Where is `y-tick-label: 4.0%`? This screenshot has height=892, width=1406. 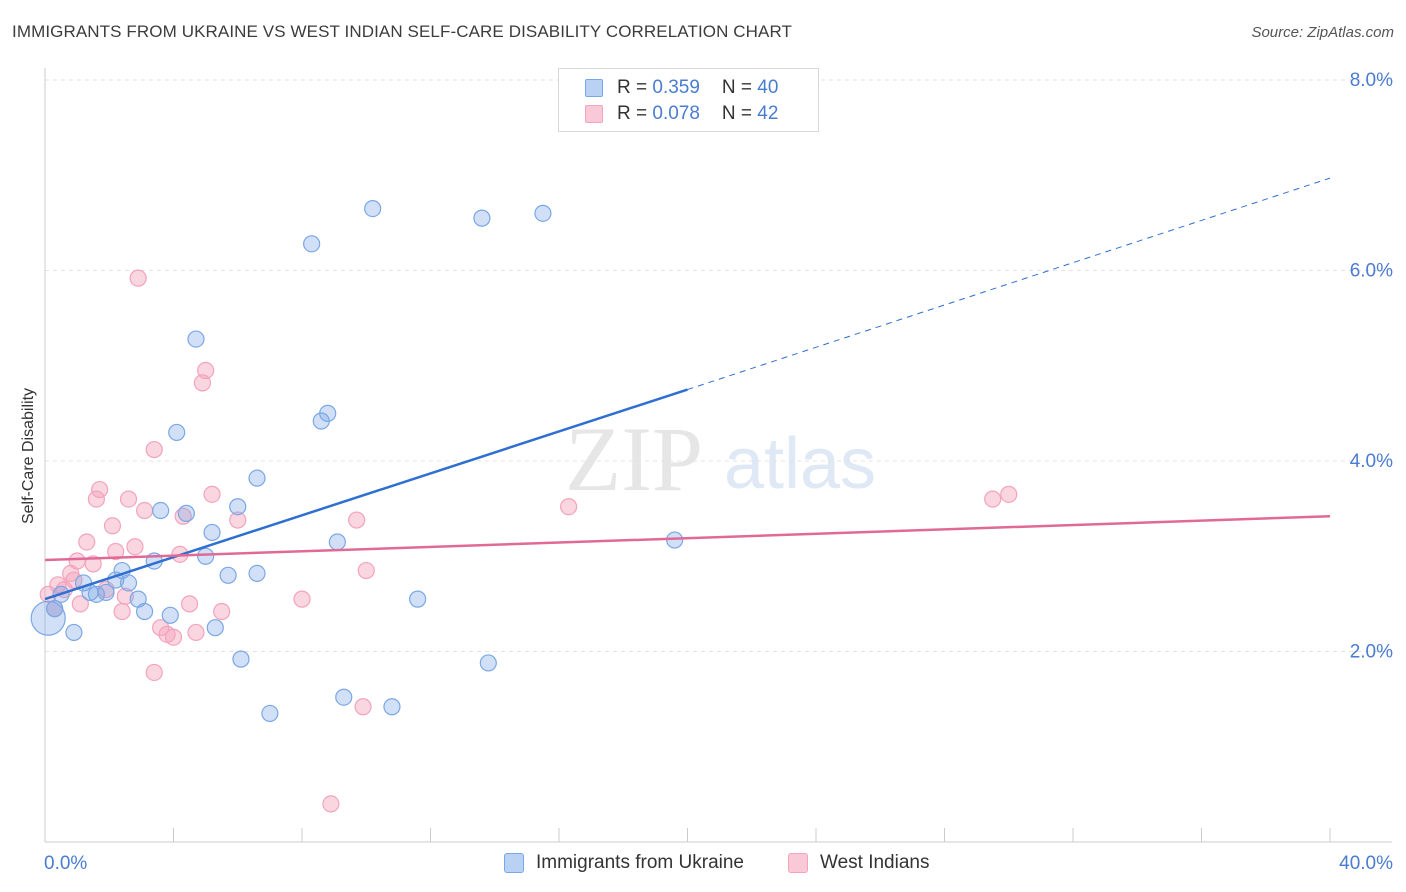 y-tick-label: 4.0% is located at coordinates (1371, 461).